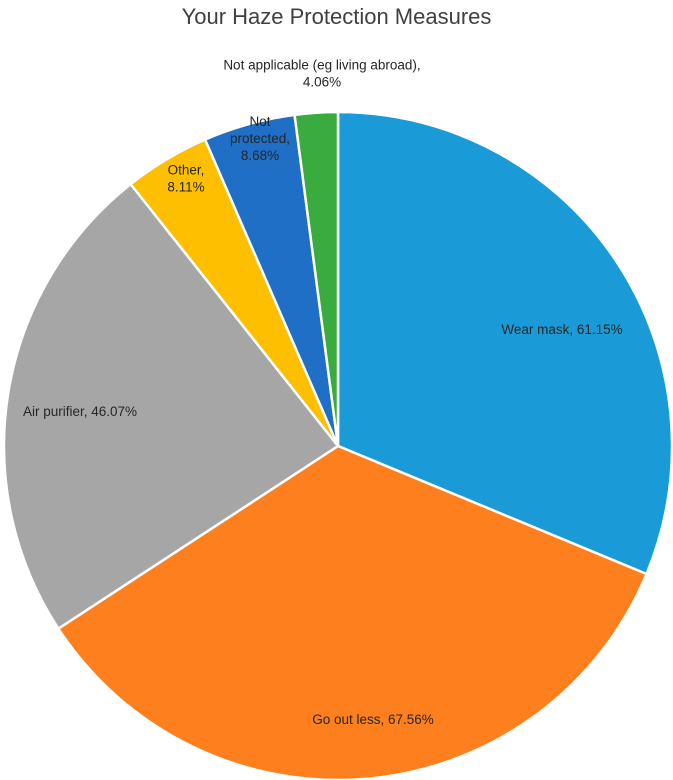  What do you see at coordinates (260, 138) in the screenshot?
I see `data-label-not-protected: Not protected, 8.68%` at bounding box center [260, 138].